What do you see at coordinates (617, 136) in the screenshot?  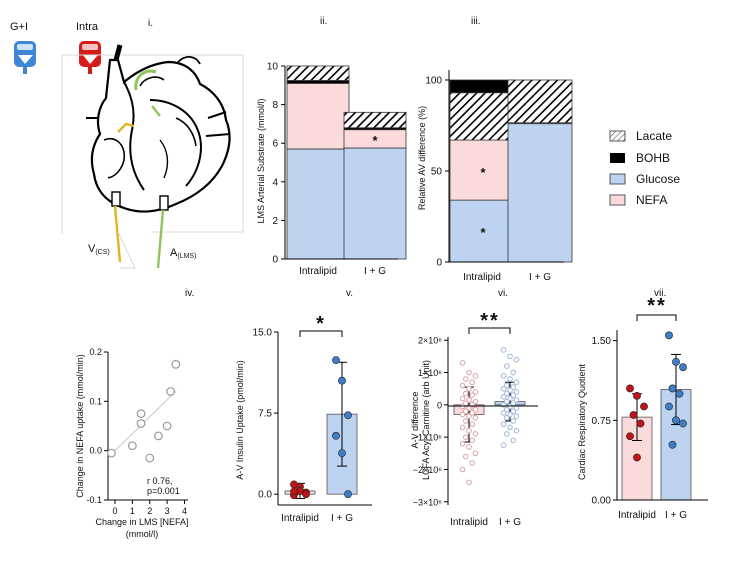 I see `legend-swatch-lacate` at bounding box center [617, 136].